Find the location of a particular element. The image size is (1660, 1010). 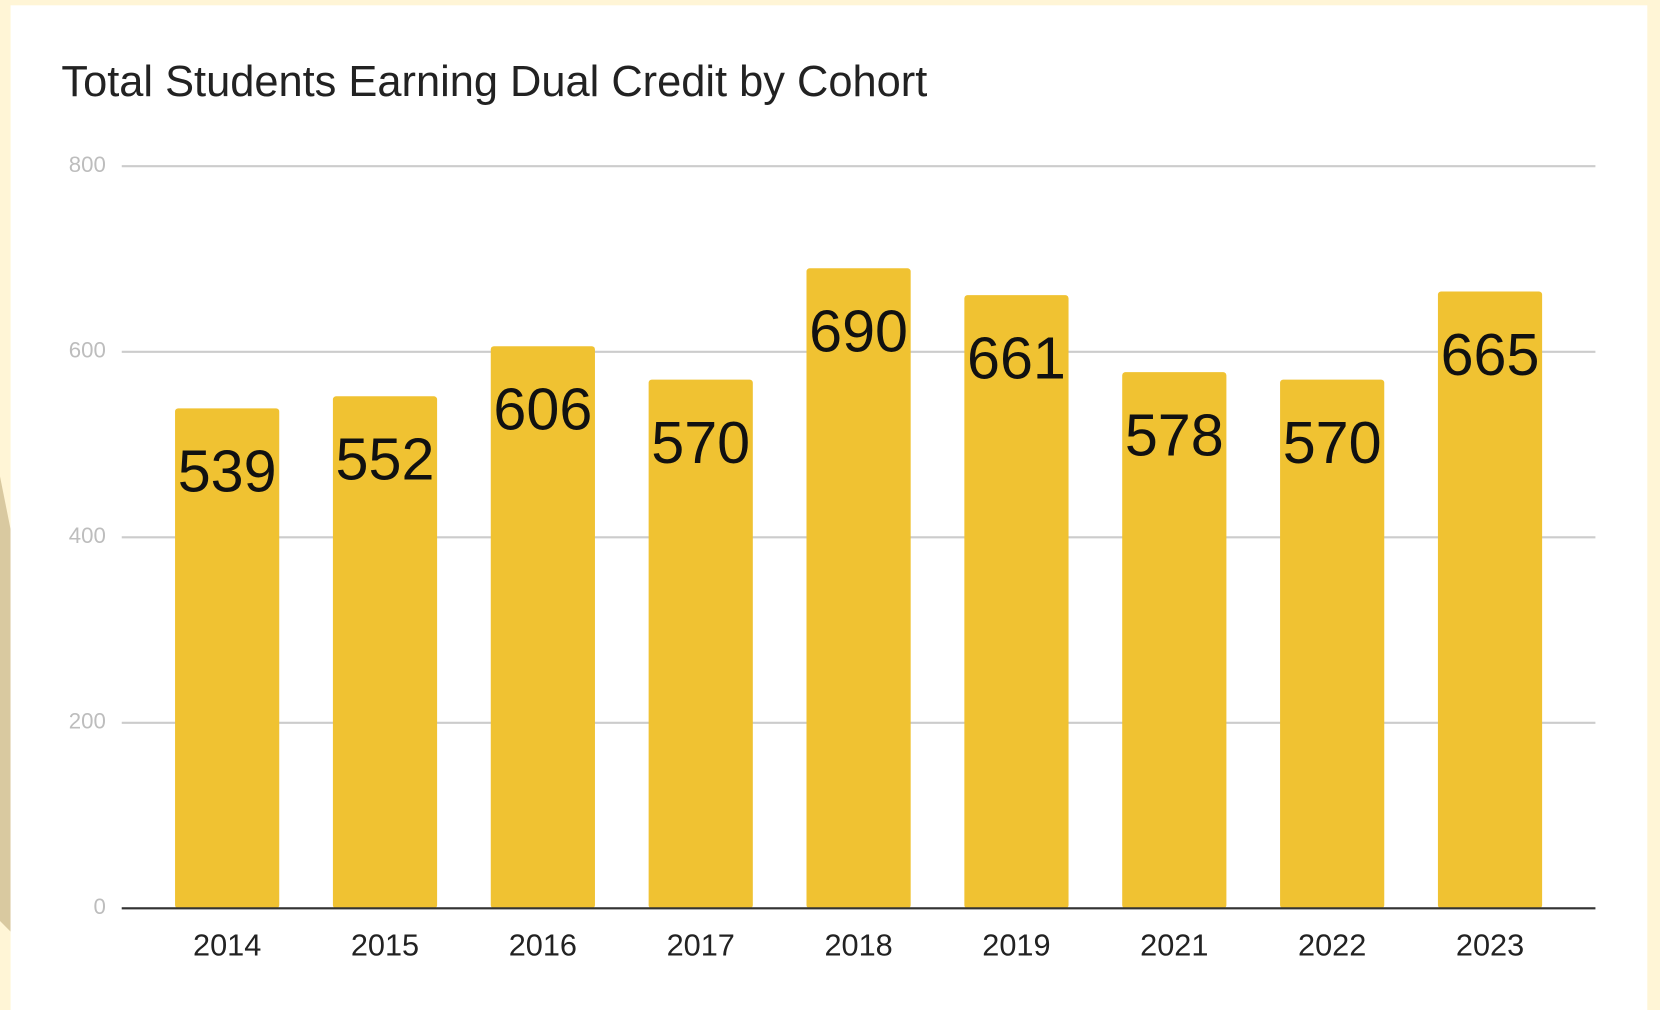

data-label: 539 is located at coordinates (227, 471).